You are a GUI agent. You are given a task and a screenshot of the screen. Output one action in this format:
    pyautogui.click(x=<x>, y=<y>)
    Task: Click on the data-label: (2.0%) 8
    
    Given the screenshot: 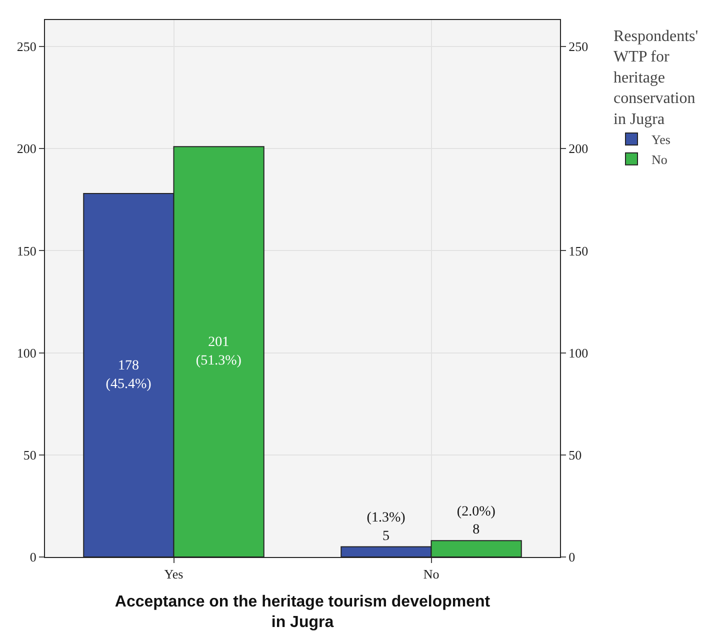 What is the action you would take?
    pyautogui.click(x=476, y=521)
    